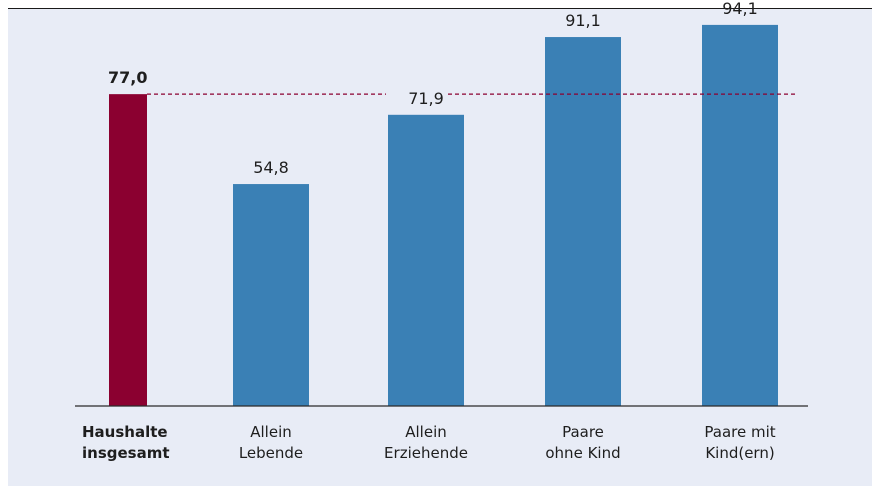 The height and width of the screenshot is (486, 872). Describe the element at coordinates (440, 8) in the screenshot. I see `top-rule` at that location.